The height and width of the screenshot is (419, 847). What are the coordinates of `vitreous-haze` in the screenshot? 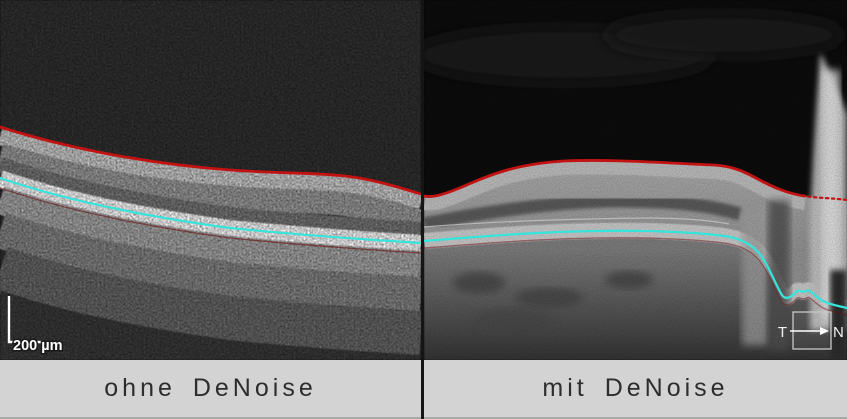 It's located at (724, 35).